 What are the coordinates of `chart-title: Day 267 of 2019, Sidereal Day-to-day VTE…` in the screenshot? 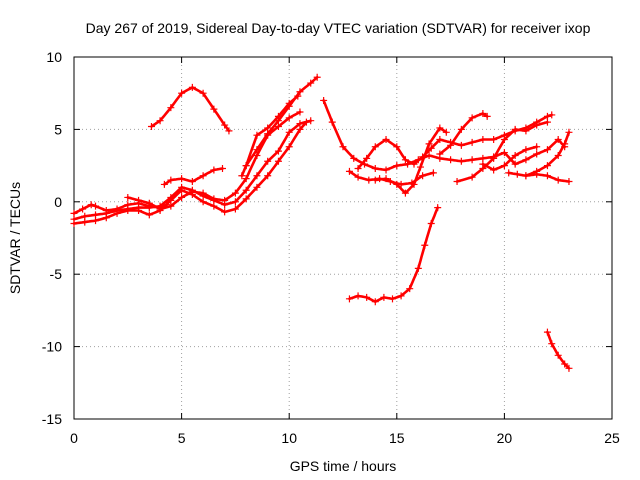 It's located at (338, 28).